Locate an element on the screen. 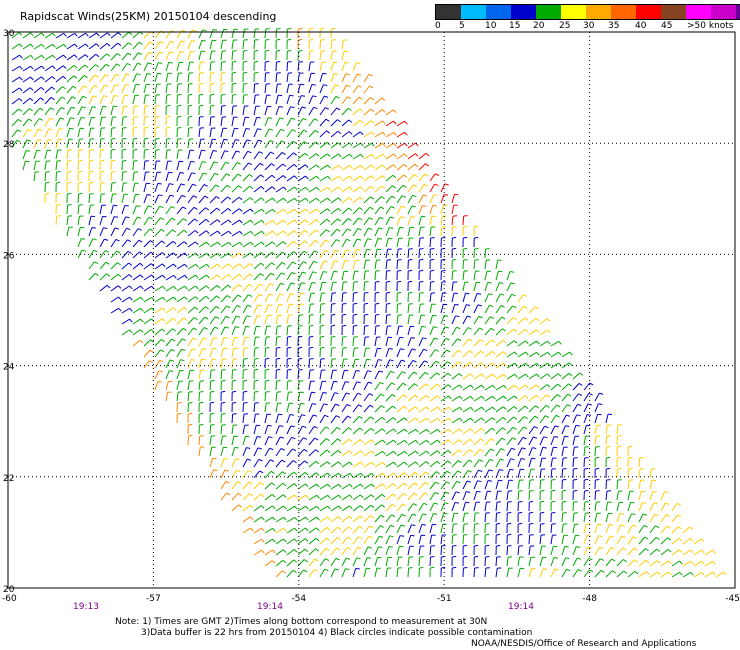 The image size is (740, 650). legend-label: 25 is located at coordinates (565, 26).